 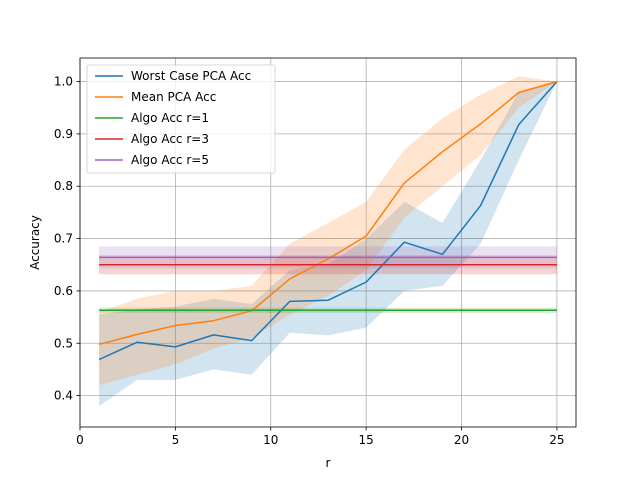 I want to click on legend-box, so click(x=181, y=119).